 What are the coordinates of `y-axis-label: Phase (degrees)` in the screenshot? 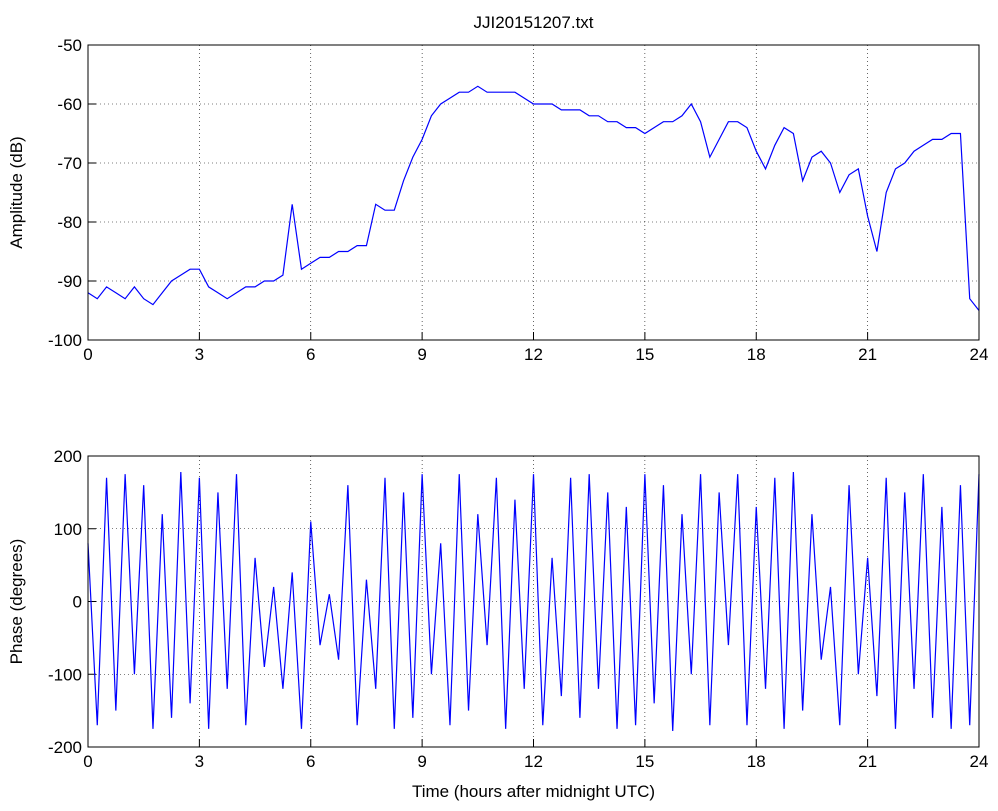 It's located at (16, 602).